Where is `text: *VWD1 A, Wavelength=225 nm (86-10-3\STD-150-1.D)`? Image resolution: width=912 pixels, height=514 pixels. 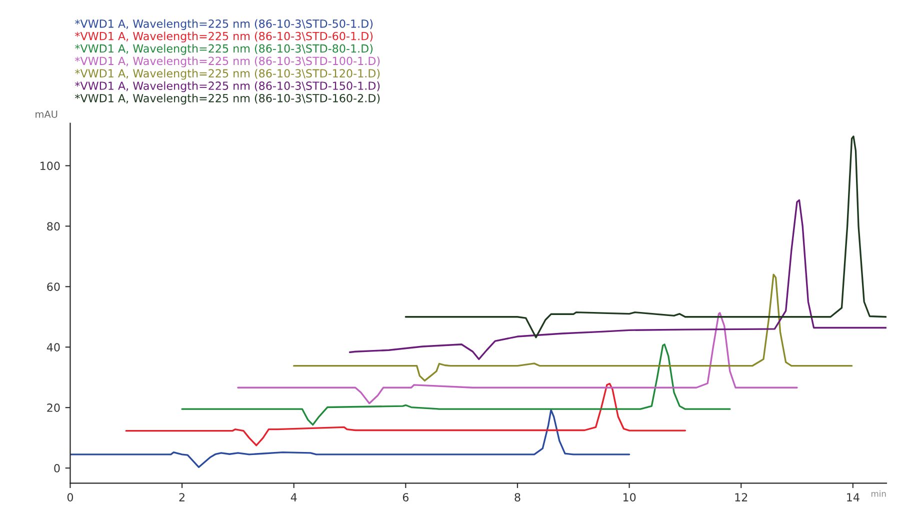
text: *VWD1 A, Wavelength=225 nm (86-10-3\STD-150-1.D) is located at coordinates (227, 86).